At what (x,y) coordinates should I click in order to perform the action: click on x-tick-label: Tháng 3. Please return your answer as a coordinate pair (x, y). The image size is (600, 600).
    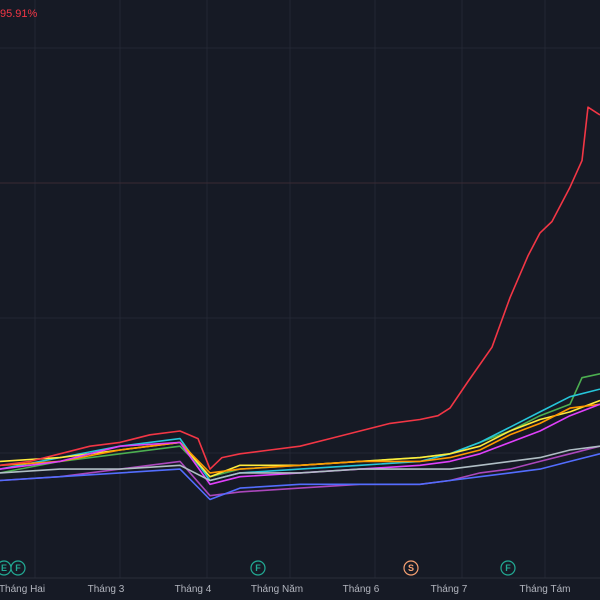
    Looking at the image, I should click on (106, 589).